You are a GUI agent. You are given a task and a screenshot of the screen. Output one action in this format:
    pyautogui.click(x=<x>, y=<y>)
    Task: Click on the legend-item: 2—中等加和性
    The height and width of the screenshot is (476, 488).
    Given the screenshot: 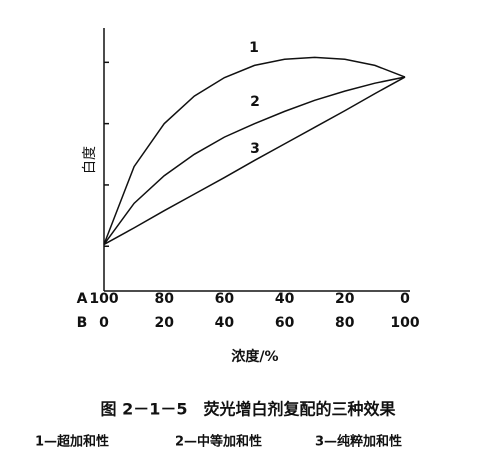 What is the action you would take?
    pyautogui.click(x=218, y=442)
    